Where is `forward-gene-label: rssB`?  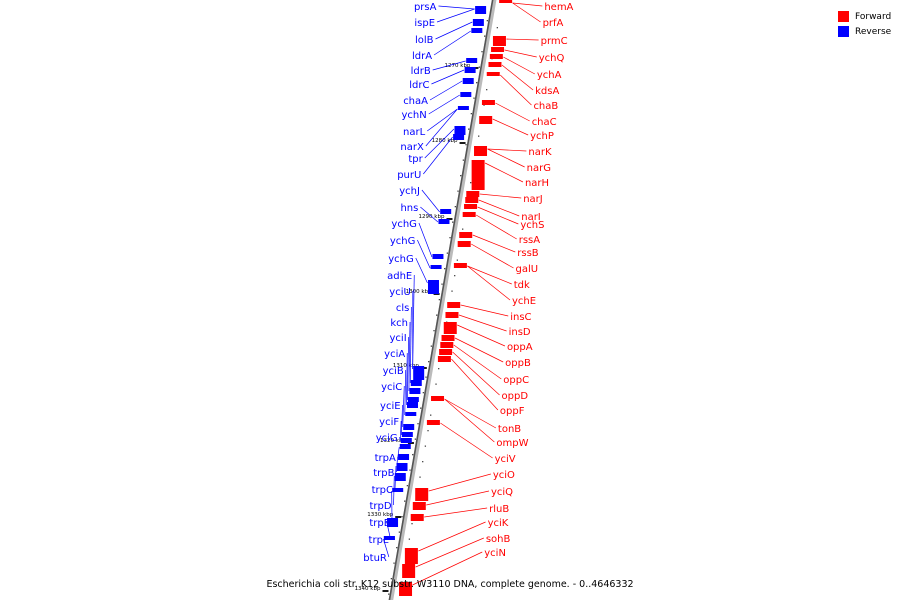 forward-gene-label: rssB is located at coordinates (528, 253).